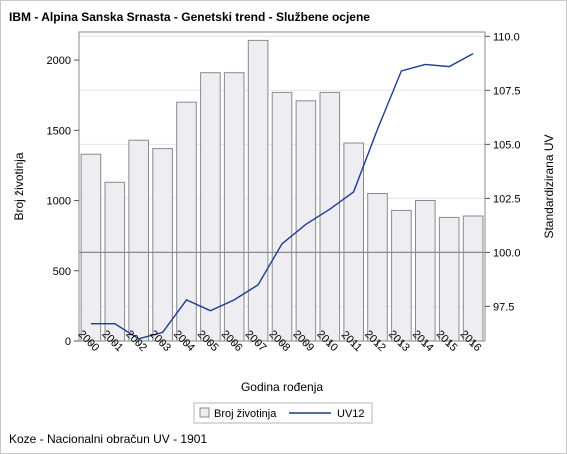 Image resolution: width=567 pixels, height=454 pixels. I want to click on footnote: Koze - Nacionalni obračun UV - 1901, so click(108, 439).